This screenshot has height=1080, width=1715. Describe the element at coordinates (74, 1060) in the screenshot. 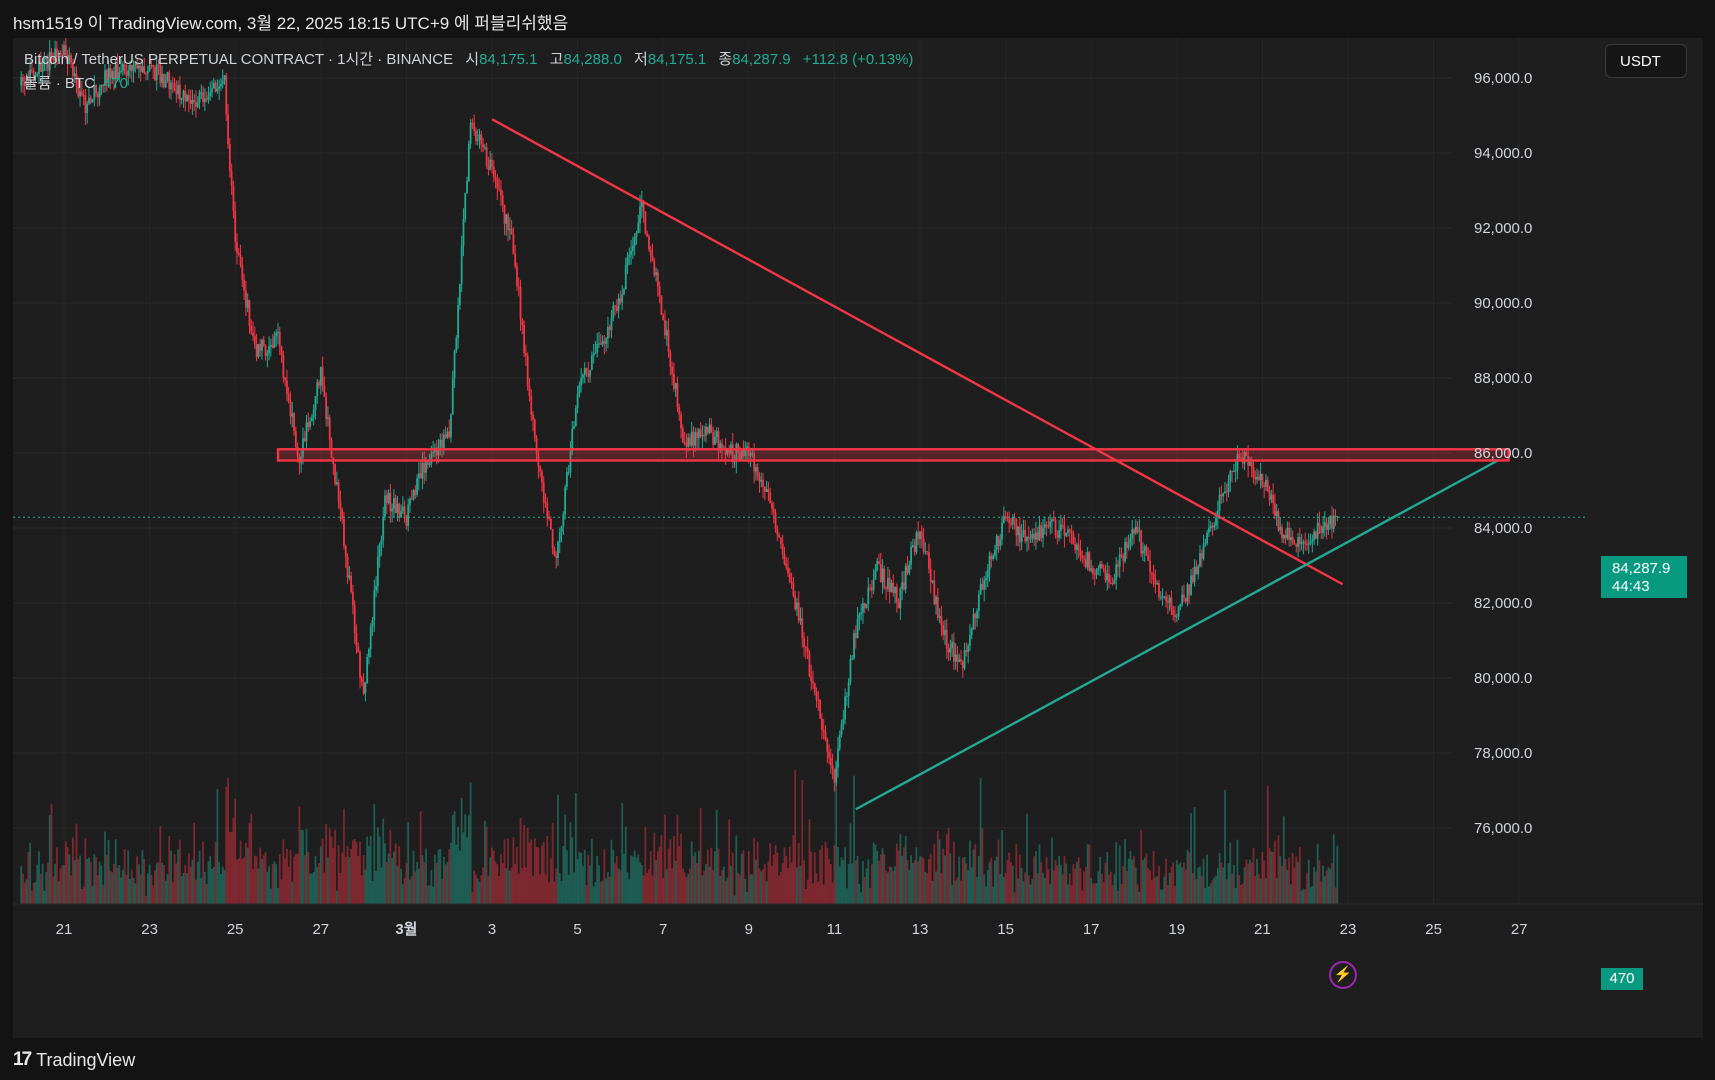

I see `brand: 17 TradingView` at that location.